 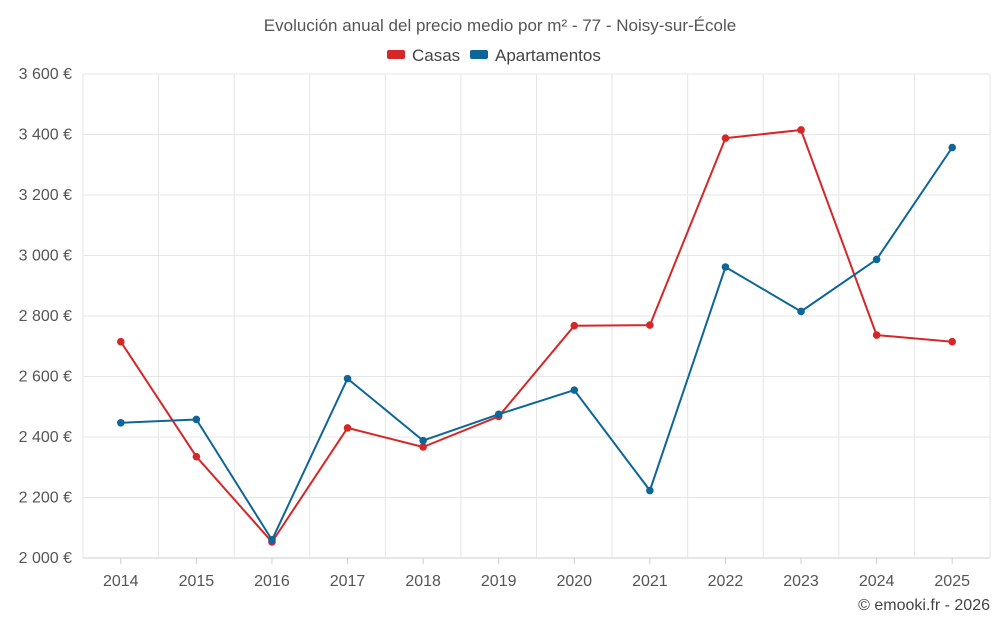 I want to click on data-point-apartamentos-2022, so click(x=725, y=267).